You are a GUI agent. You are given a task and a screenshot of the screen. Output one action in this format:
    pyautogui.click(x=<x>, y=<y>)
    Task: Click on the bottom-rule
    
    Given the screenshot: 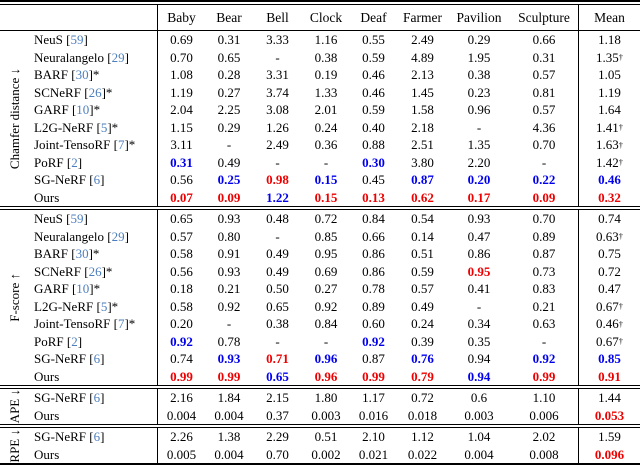 What is the action you would take?
    pyautogui.click(x=320, y=464)
    